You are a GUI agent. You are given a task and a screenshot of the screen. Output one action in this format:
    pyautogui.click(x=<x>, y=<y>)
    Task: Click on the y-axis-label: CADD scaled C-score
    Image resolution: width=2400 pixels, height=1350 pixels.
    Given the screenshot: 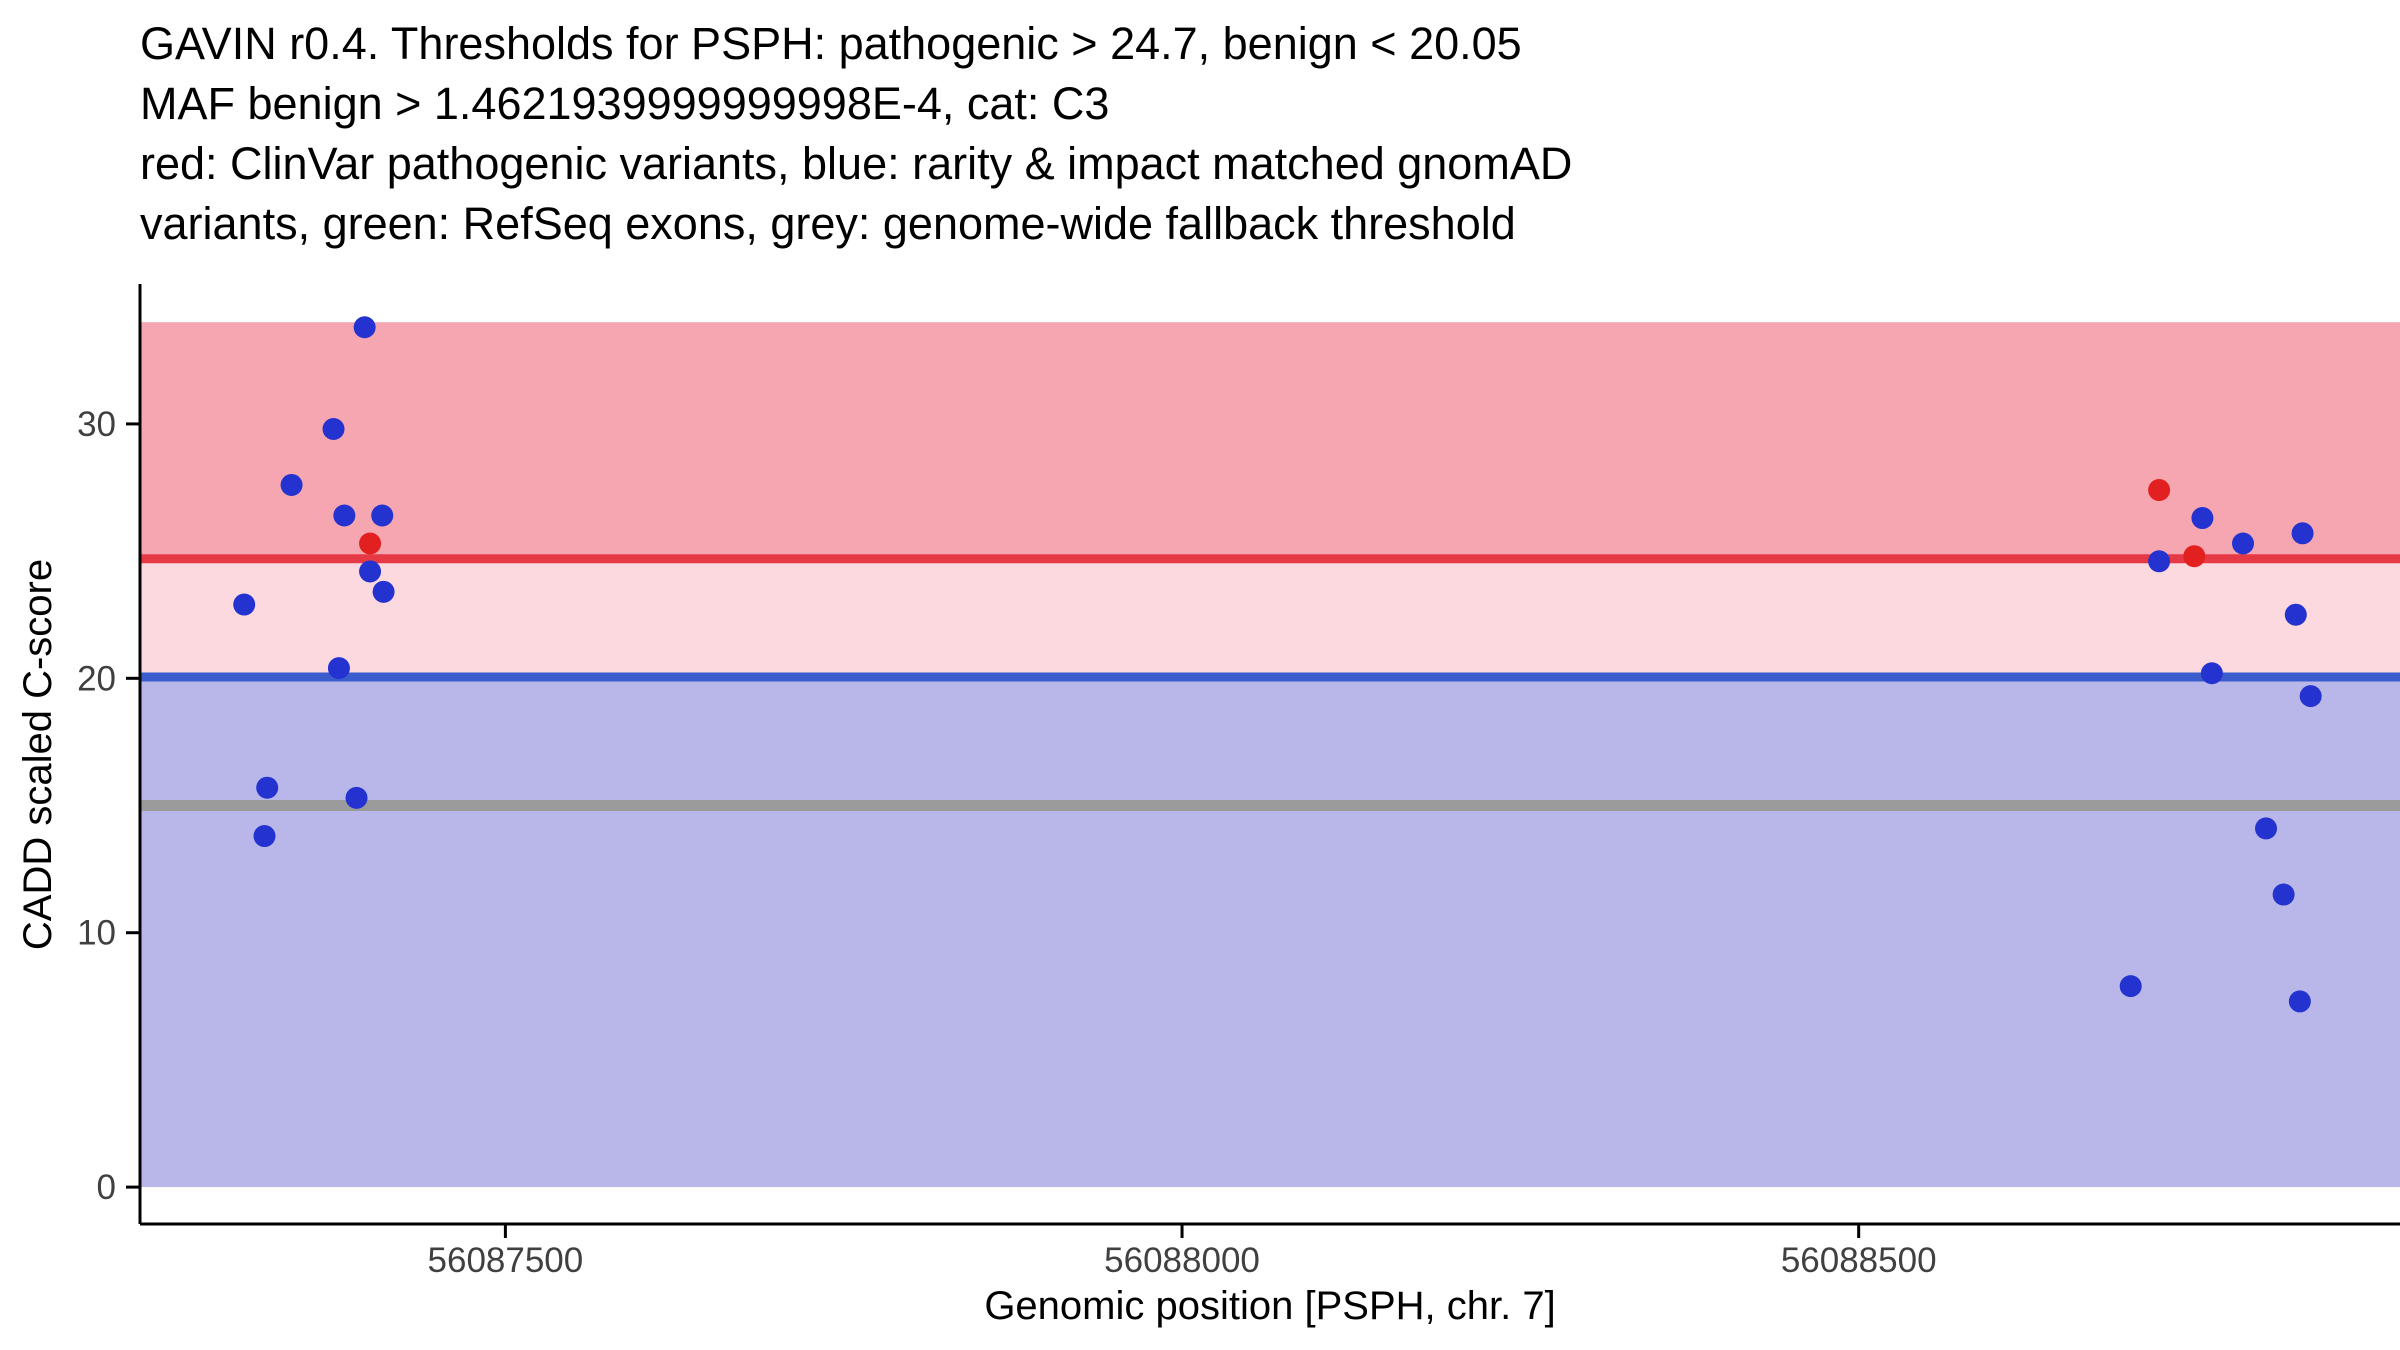 What is the action you would take?
    pyautogui.click(x=38, y=754)
    